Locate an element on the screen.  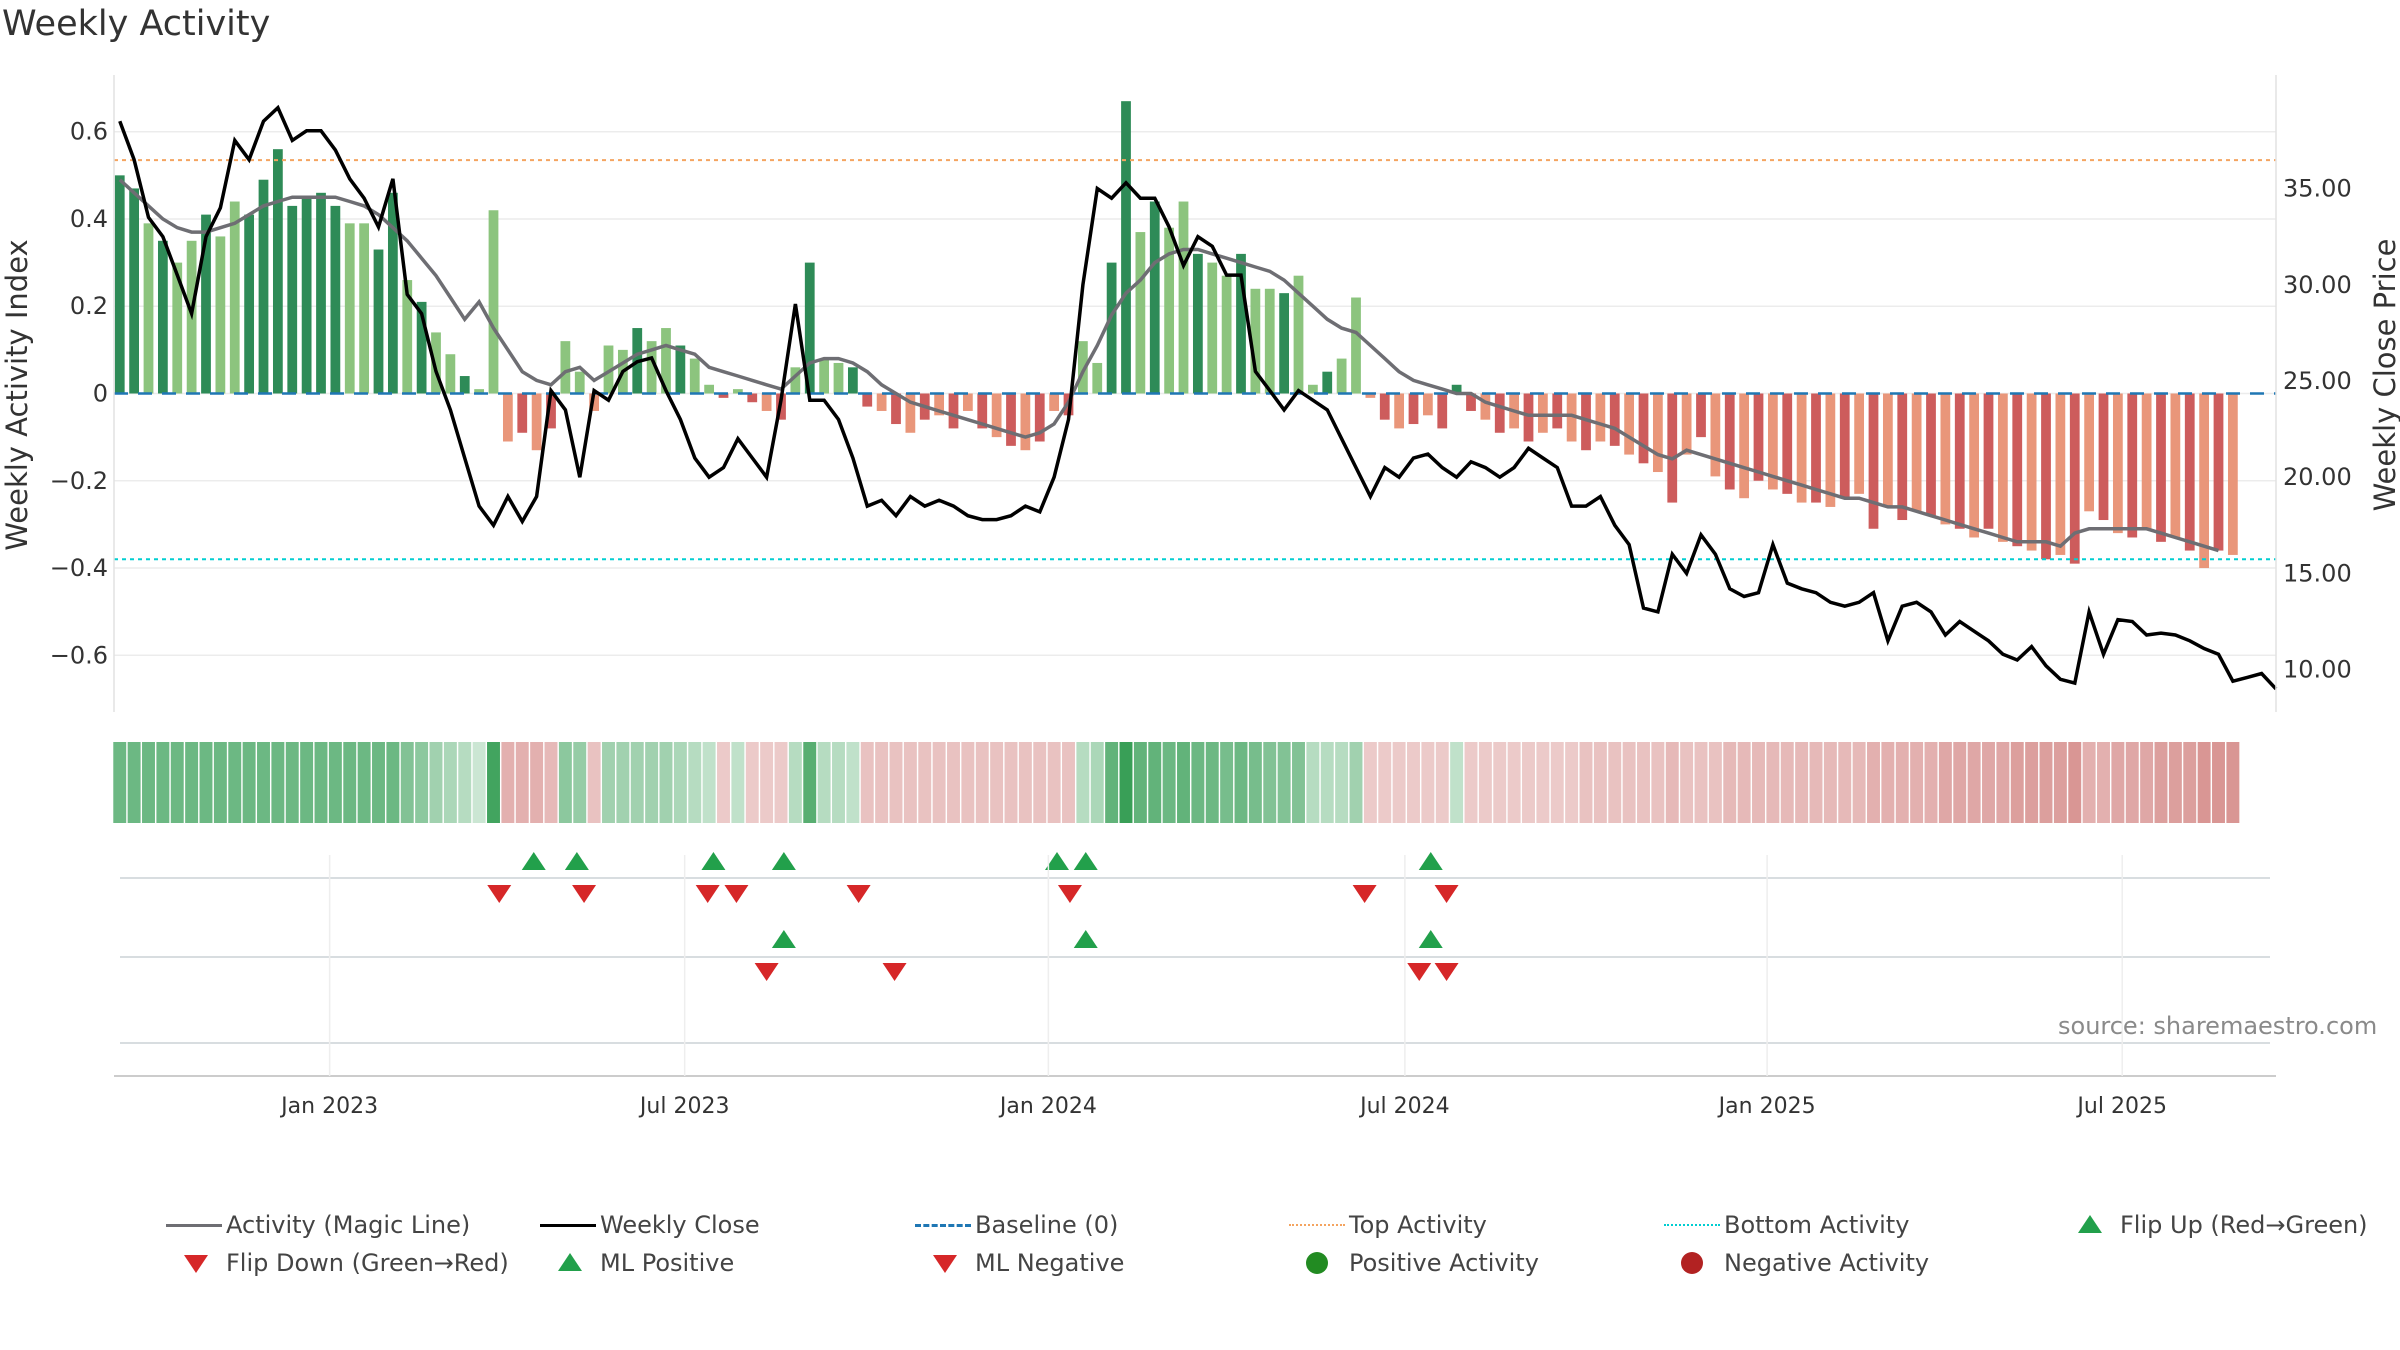
flip-up-marker is located at coordinates (576, 861).